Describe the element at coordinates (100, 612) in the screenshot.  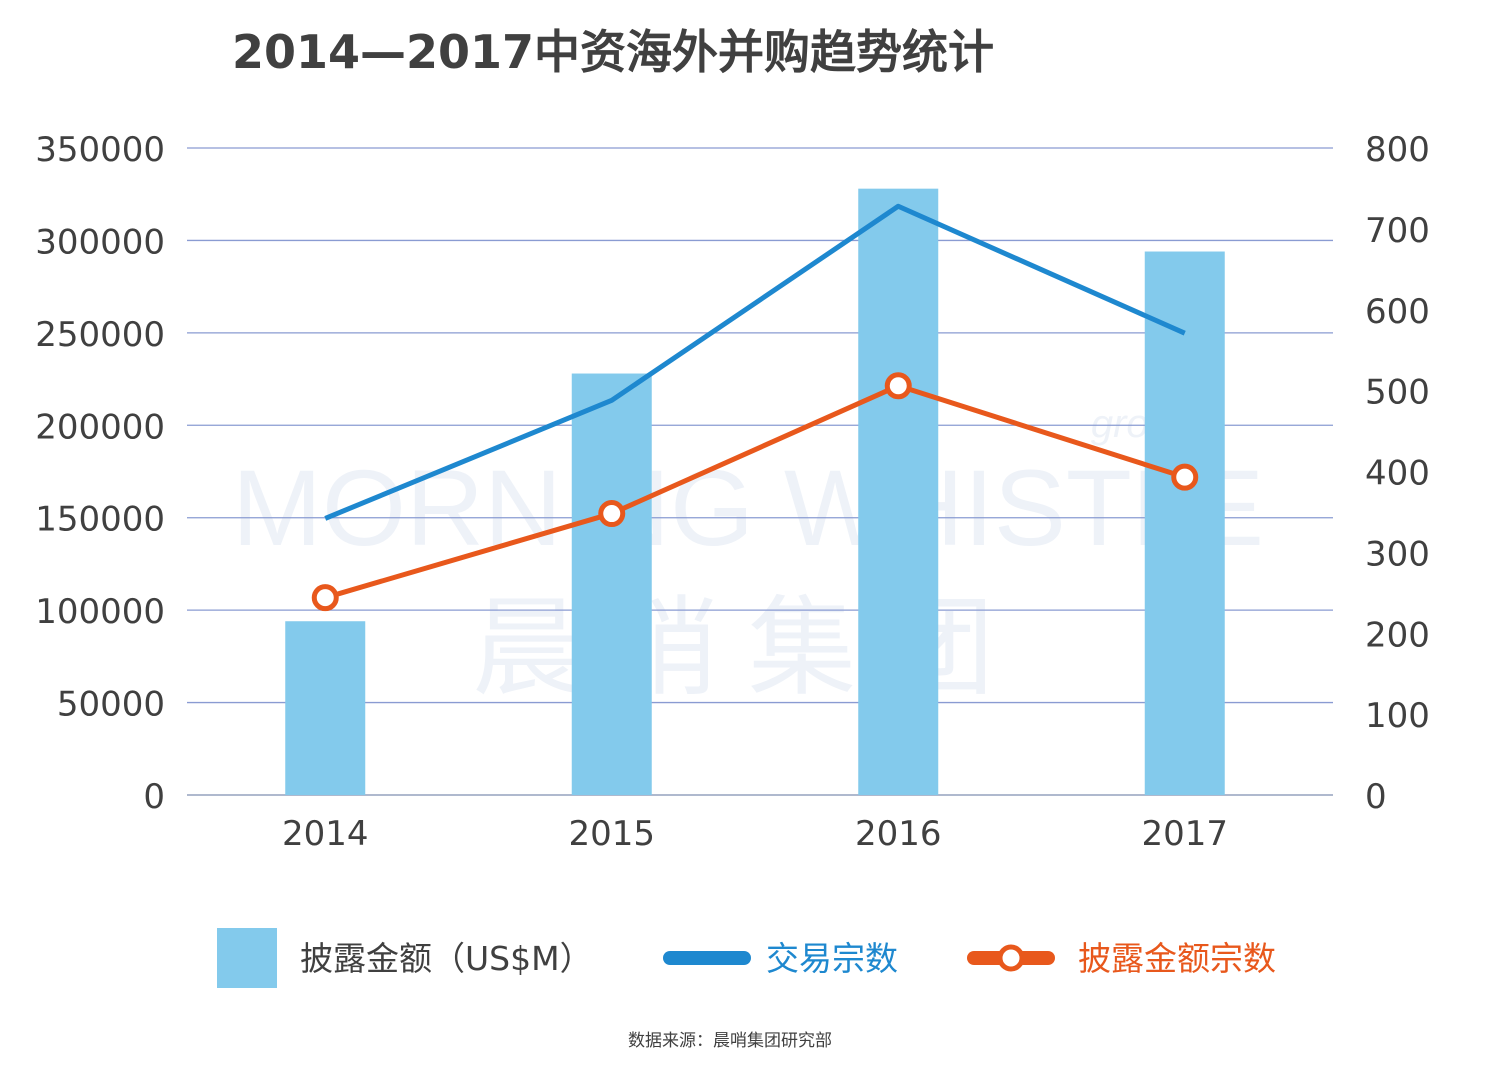
I see `y-left-tick-label: 100000` at that location.